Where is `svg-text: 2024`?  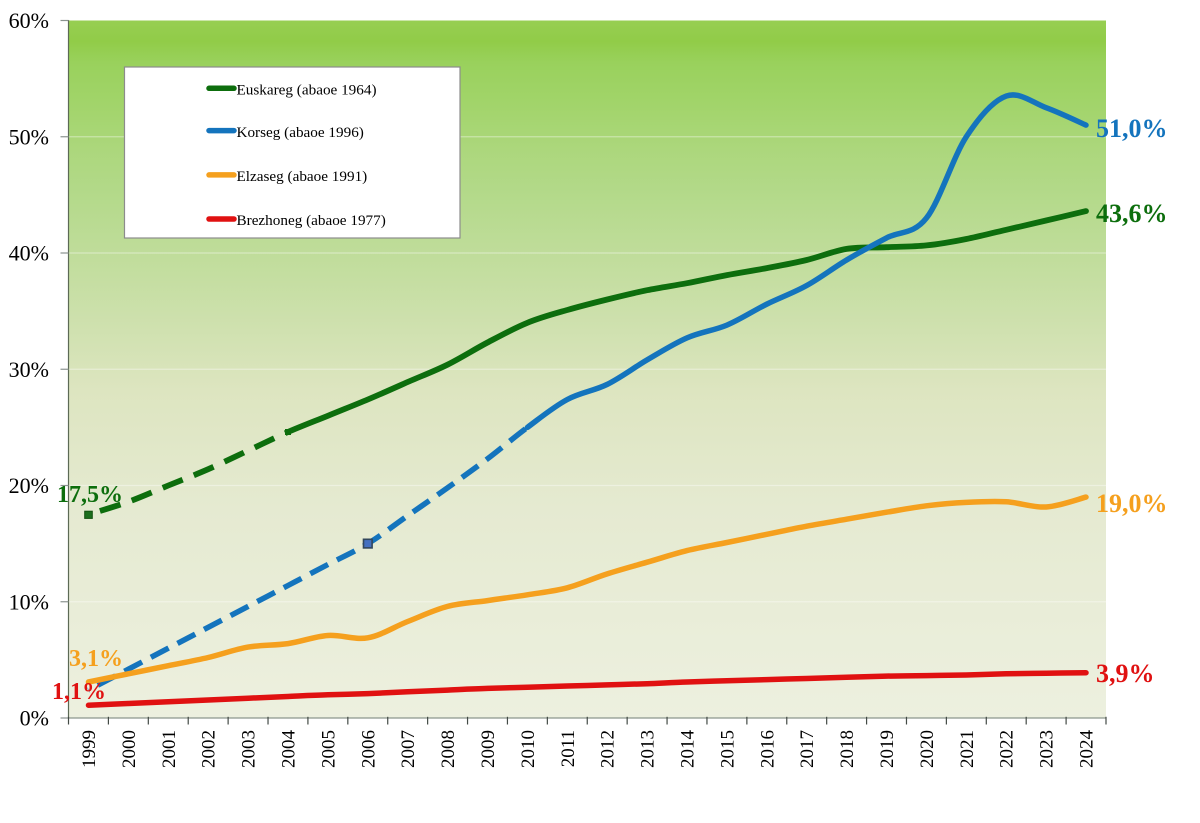
svg-text: 2024 is located at coordinates (1087, 749).